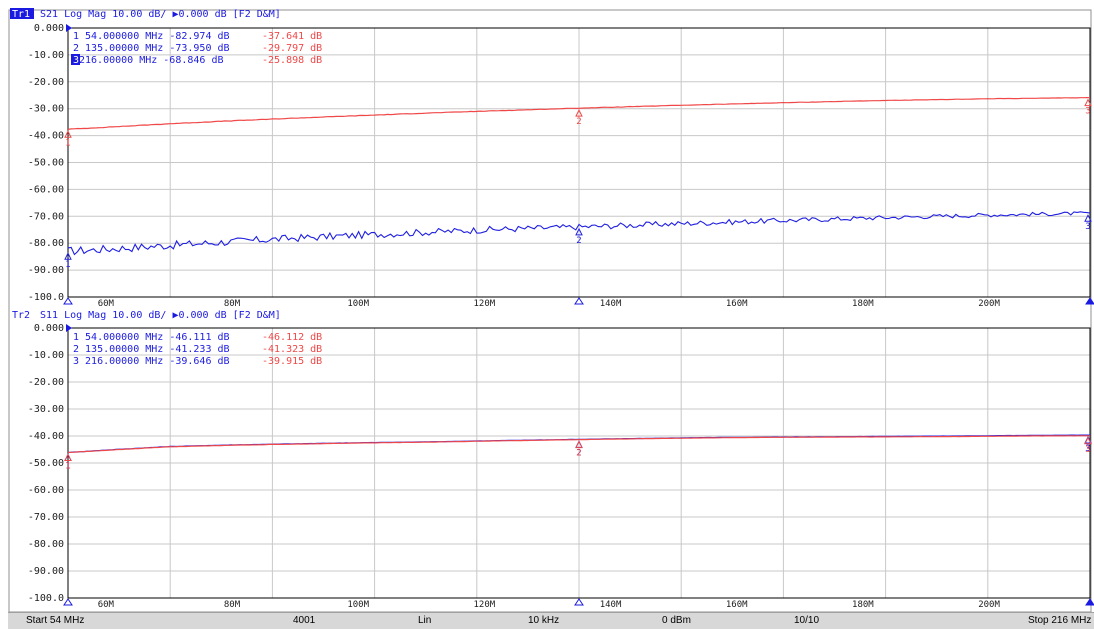  What do you see at coordinates (544, 620) in the screenshot?
I see `if-bandwidth: 10 kHz` at bounding box center [544, 620].